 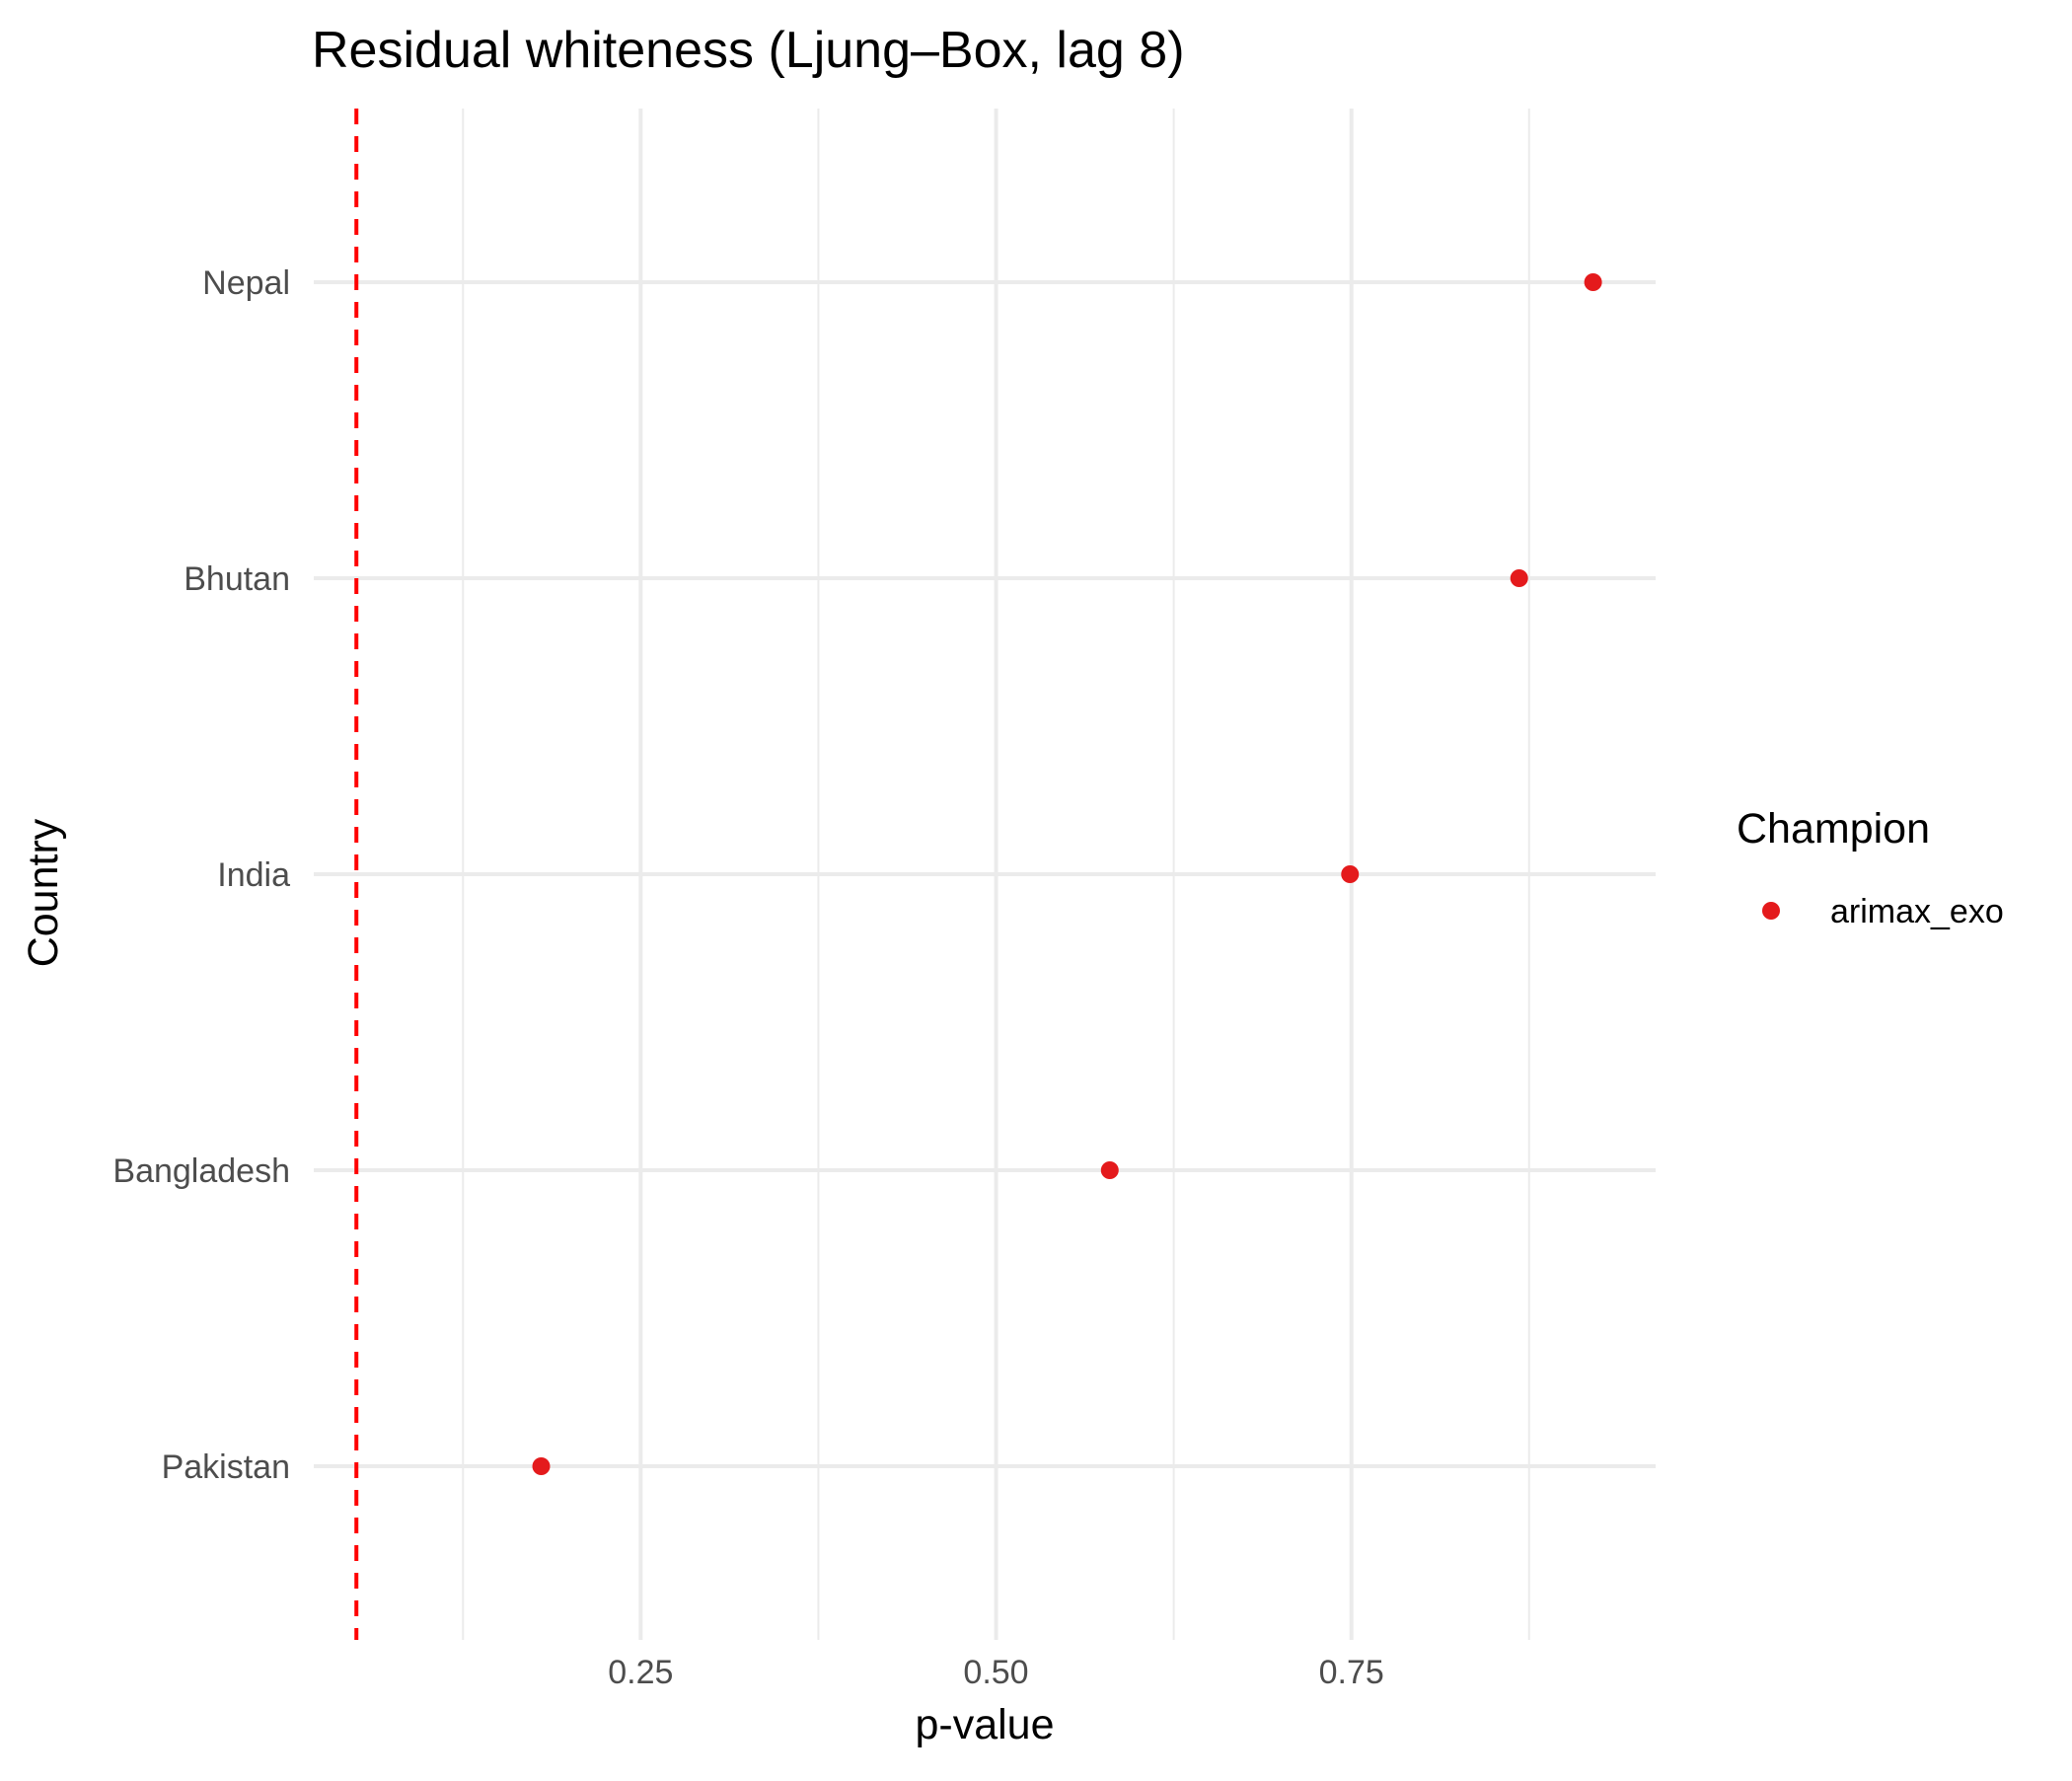 What do you see at coordinates (237, 579) in the screenshot?
I see `y-tick-label-bhutan: Bhutan` at bounding box center [237, 579].